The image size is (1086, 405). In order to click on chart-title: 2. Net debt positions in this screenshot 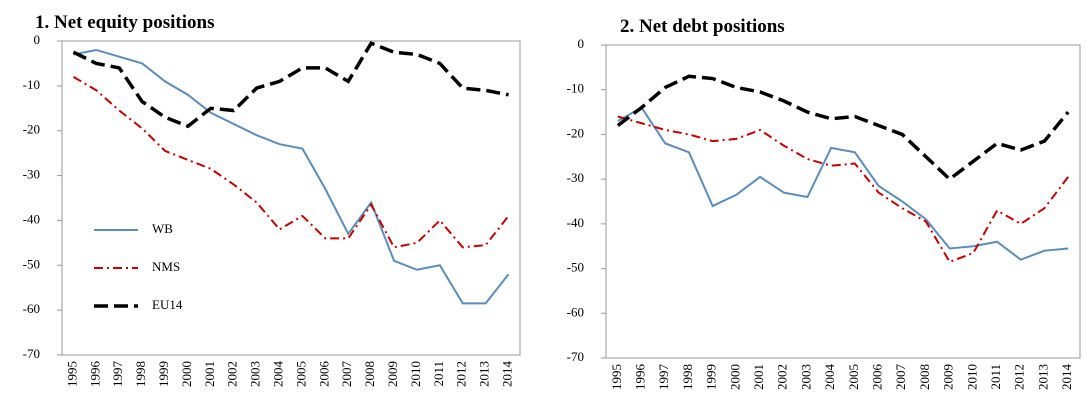, I will do `click(702, 26)`.